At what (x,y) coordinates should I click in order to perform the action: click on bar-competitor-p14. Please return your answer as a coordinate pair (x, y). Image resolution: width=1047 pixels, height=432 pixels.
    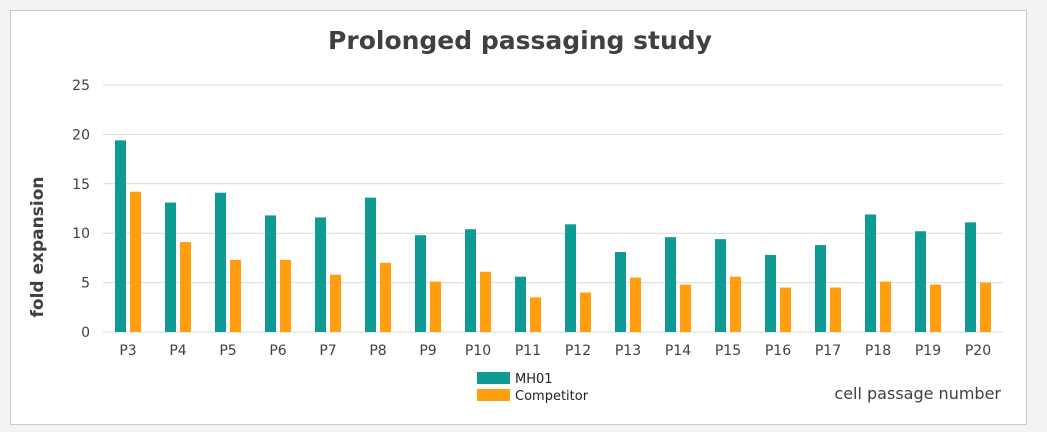
    Looking at the image, I should click on (685, 308).